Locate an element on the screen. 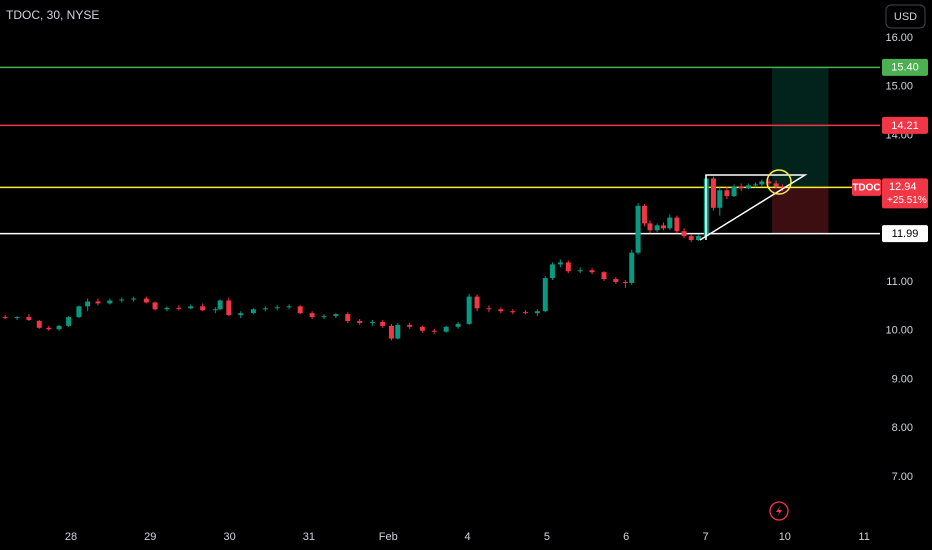 This screenshot has width=932, height=550. symbol-tag is located at coordinates (866, 187).